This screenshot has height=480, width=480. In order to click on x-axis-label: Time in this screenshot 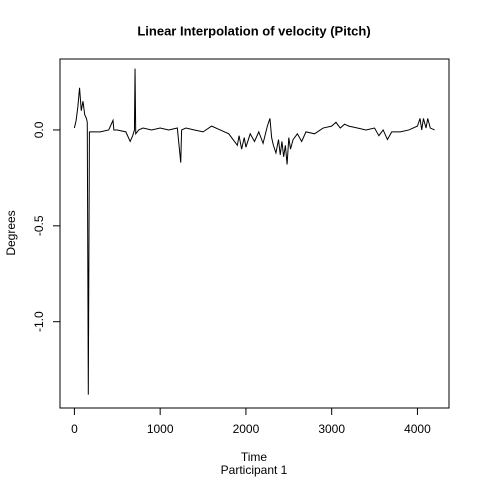, I will do `click(254, 457)`.